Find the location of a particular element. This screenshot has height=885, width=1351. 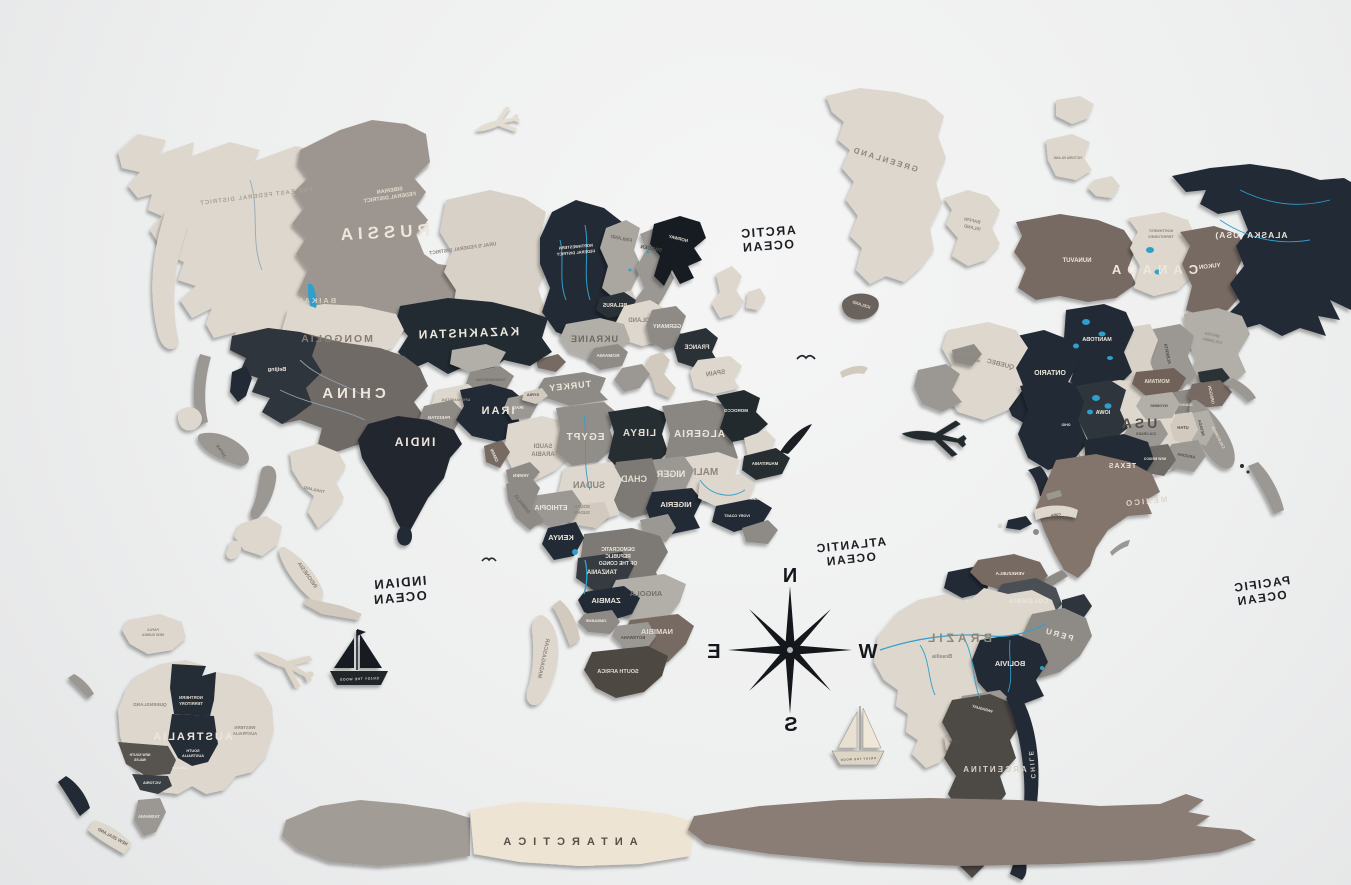

land-vancouver-island is located at coordinates (1241, 390).